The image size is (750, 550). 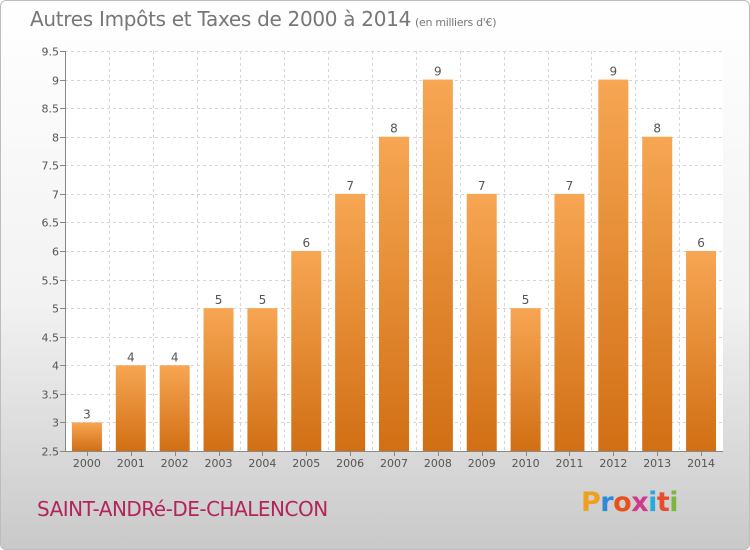 What do you see at coordinates (640, 502) in the screenshot?
I see `logo-letter: x` at bounding box center [640, 502].